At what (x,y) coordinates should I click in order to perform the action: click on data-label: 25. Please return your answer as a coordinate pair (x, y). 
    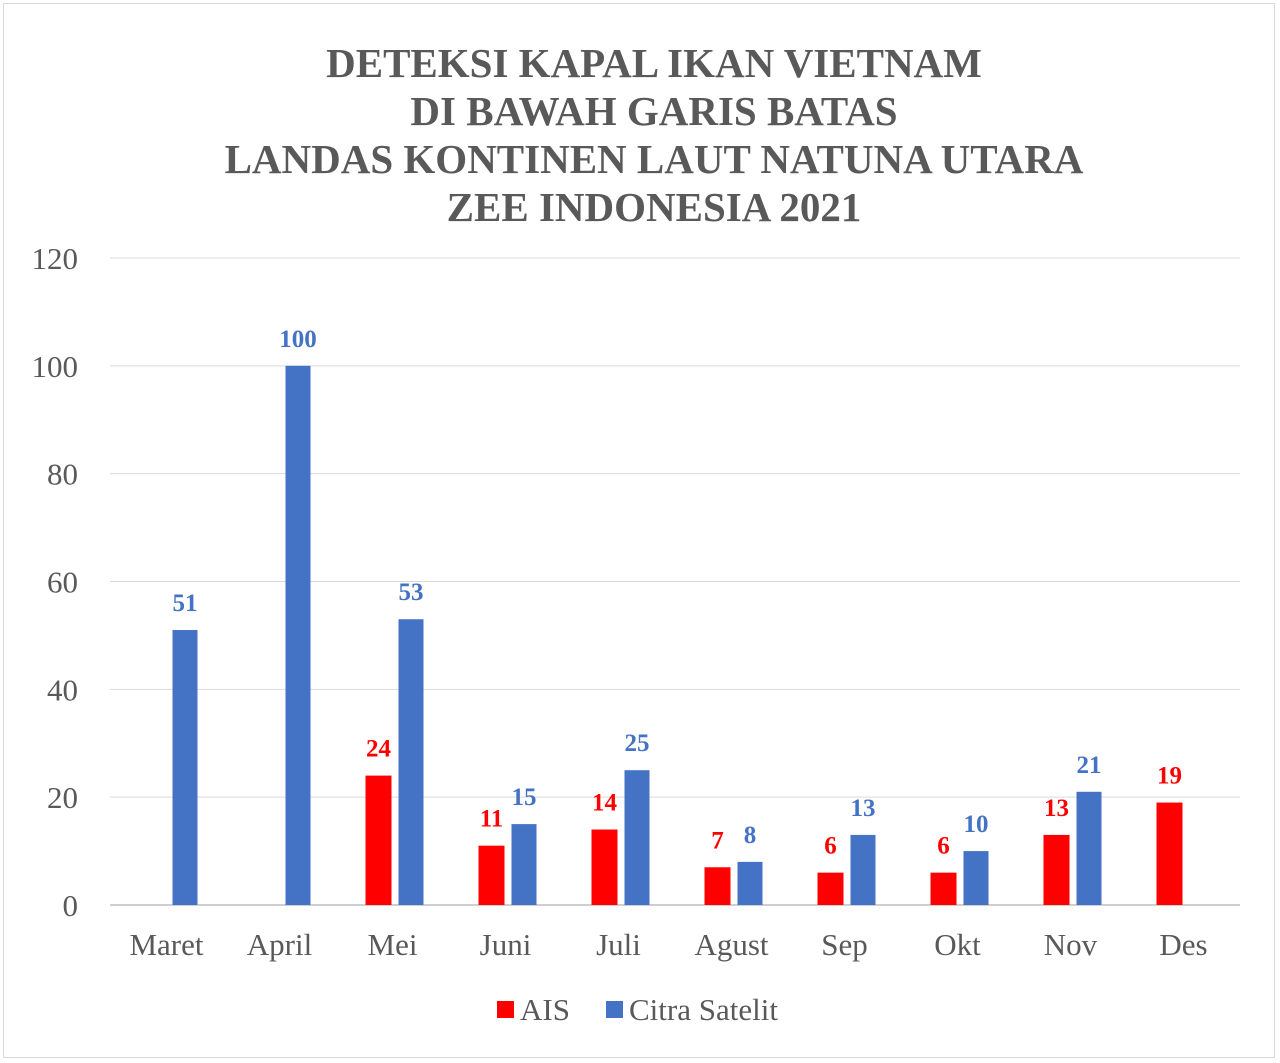
    Looking at the image, I should click on (637, 743).